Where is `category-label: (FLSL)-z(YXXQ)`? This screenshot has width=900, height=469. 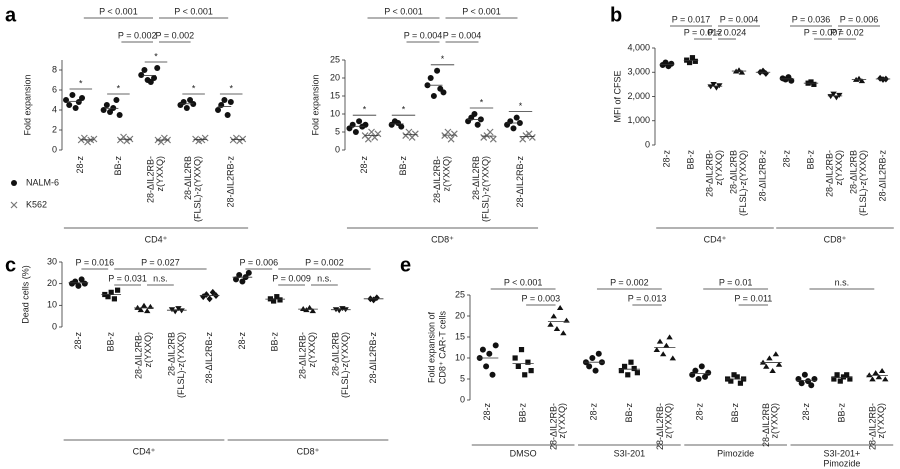
category-label: (FLSL)-z(YXXQ) is located at coordinates (345, 365).